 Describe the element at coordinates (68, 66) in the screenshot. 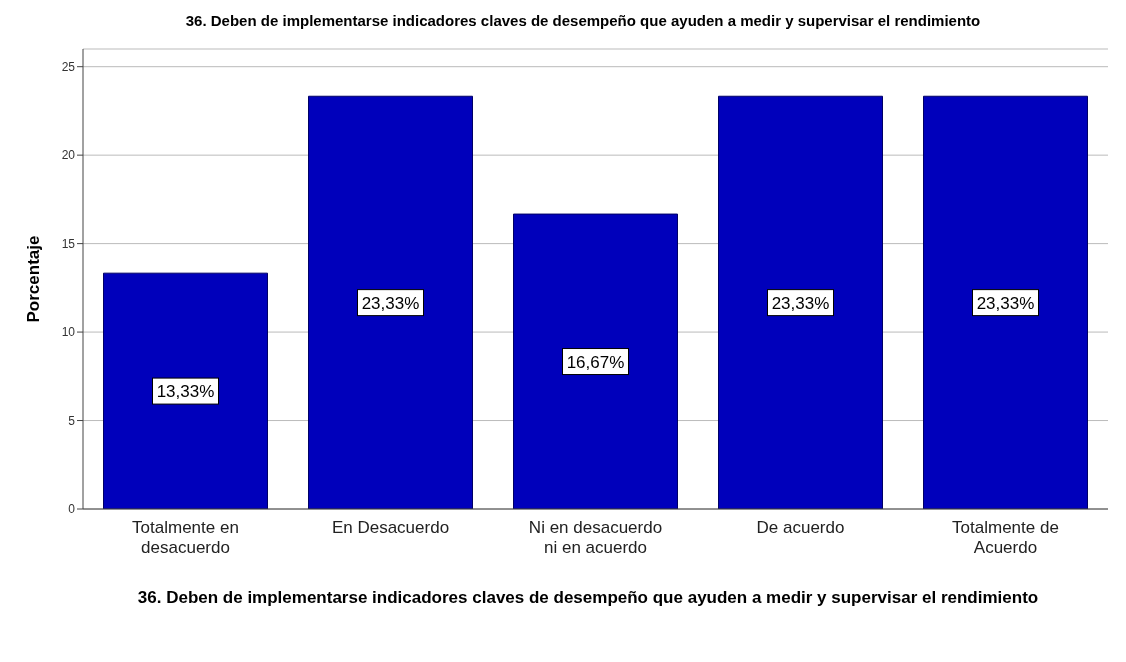

I see `y-tick-label: 25` at that location.